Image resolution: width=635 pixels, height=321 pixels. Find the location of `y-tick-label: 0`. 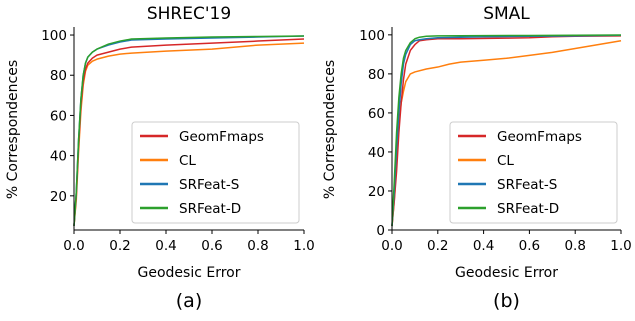

y-tick-label: 0 is located at coordinates (380, 231).